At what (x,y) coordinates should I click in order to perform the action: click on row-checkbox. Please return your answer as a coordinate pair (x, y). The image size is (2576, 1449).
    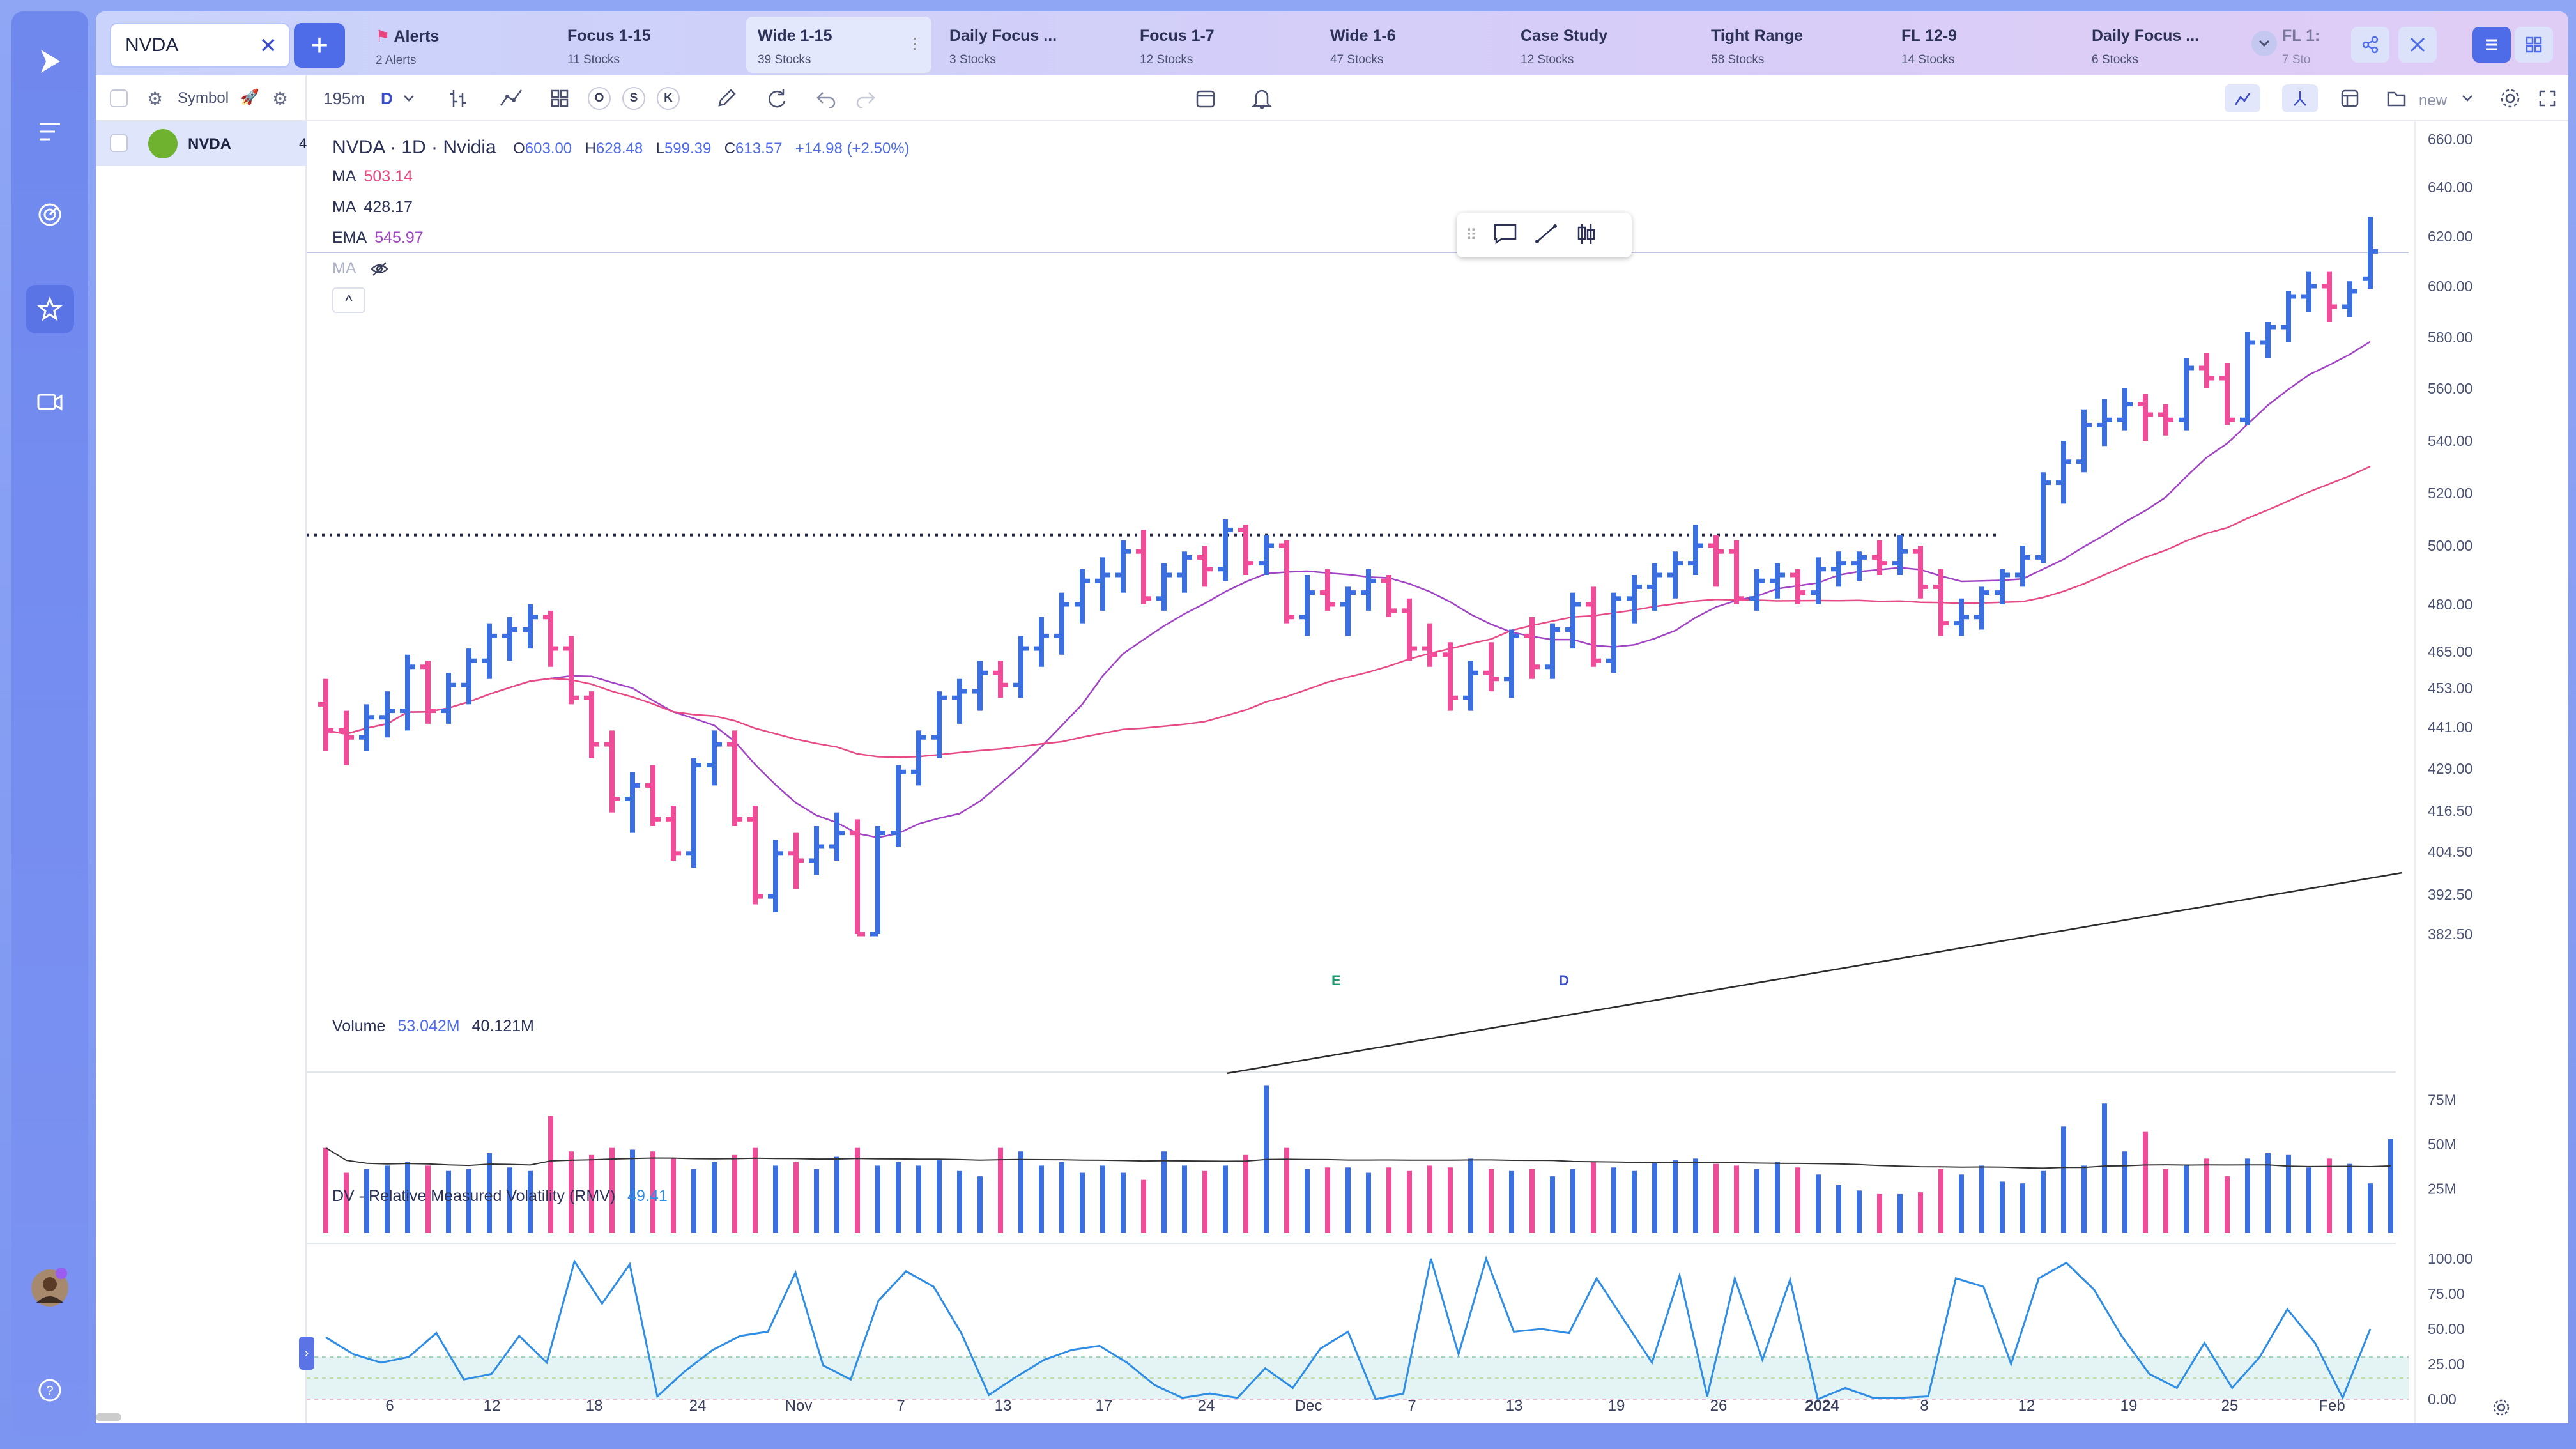
    Looking at the image, I should click on (119, 143).